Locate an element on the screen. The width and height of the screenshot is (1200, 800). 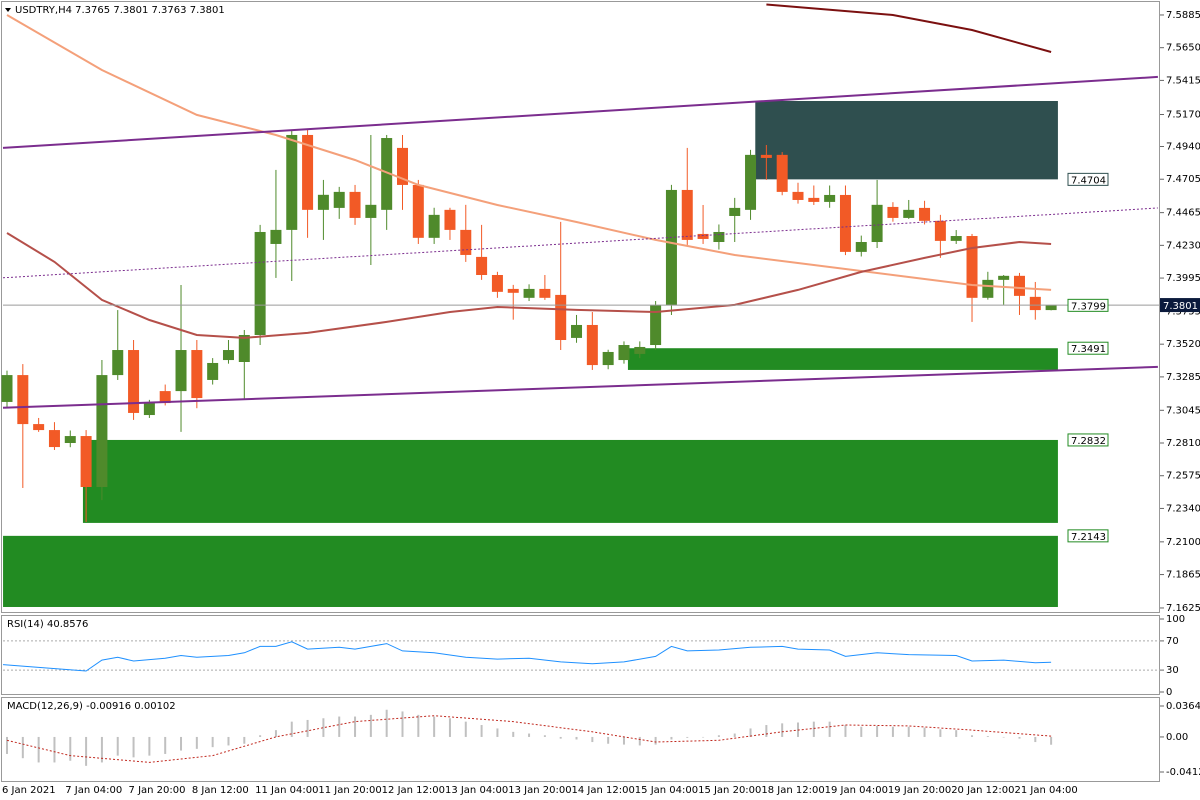
zone-label: 7.3491 is located at coordinates (1088, 349).